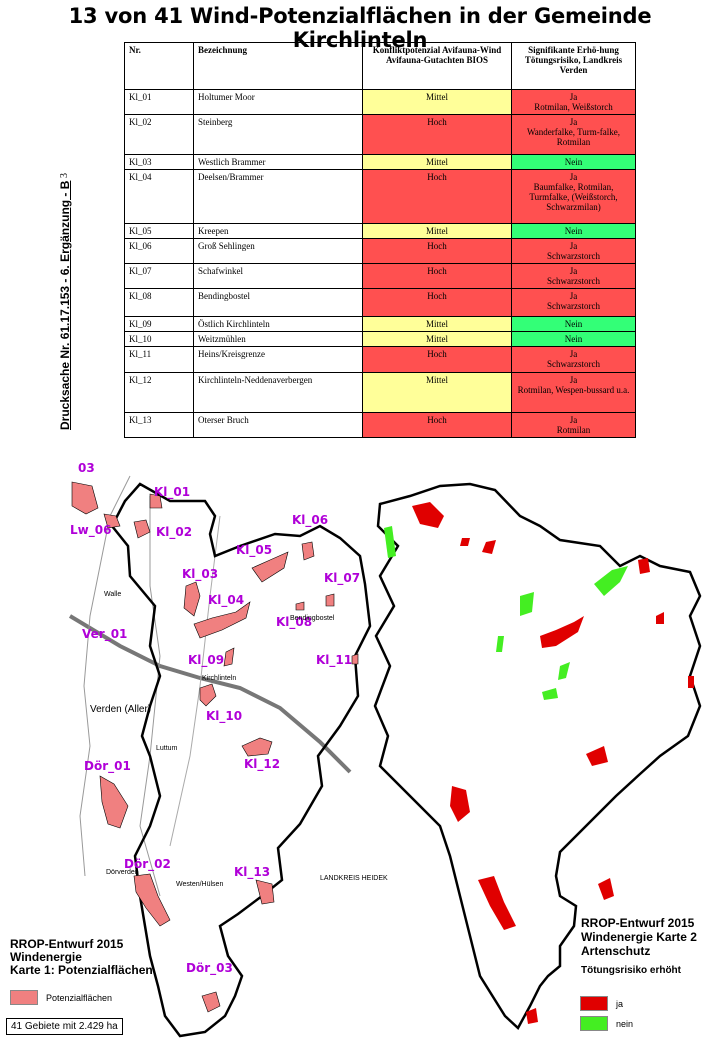  What do you see at coordinates (278, 66) in the screenshot?
I see `header-bezeichnung: Bezeichnung` at bounding box center [278, 66].